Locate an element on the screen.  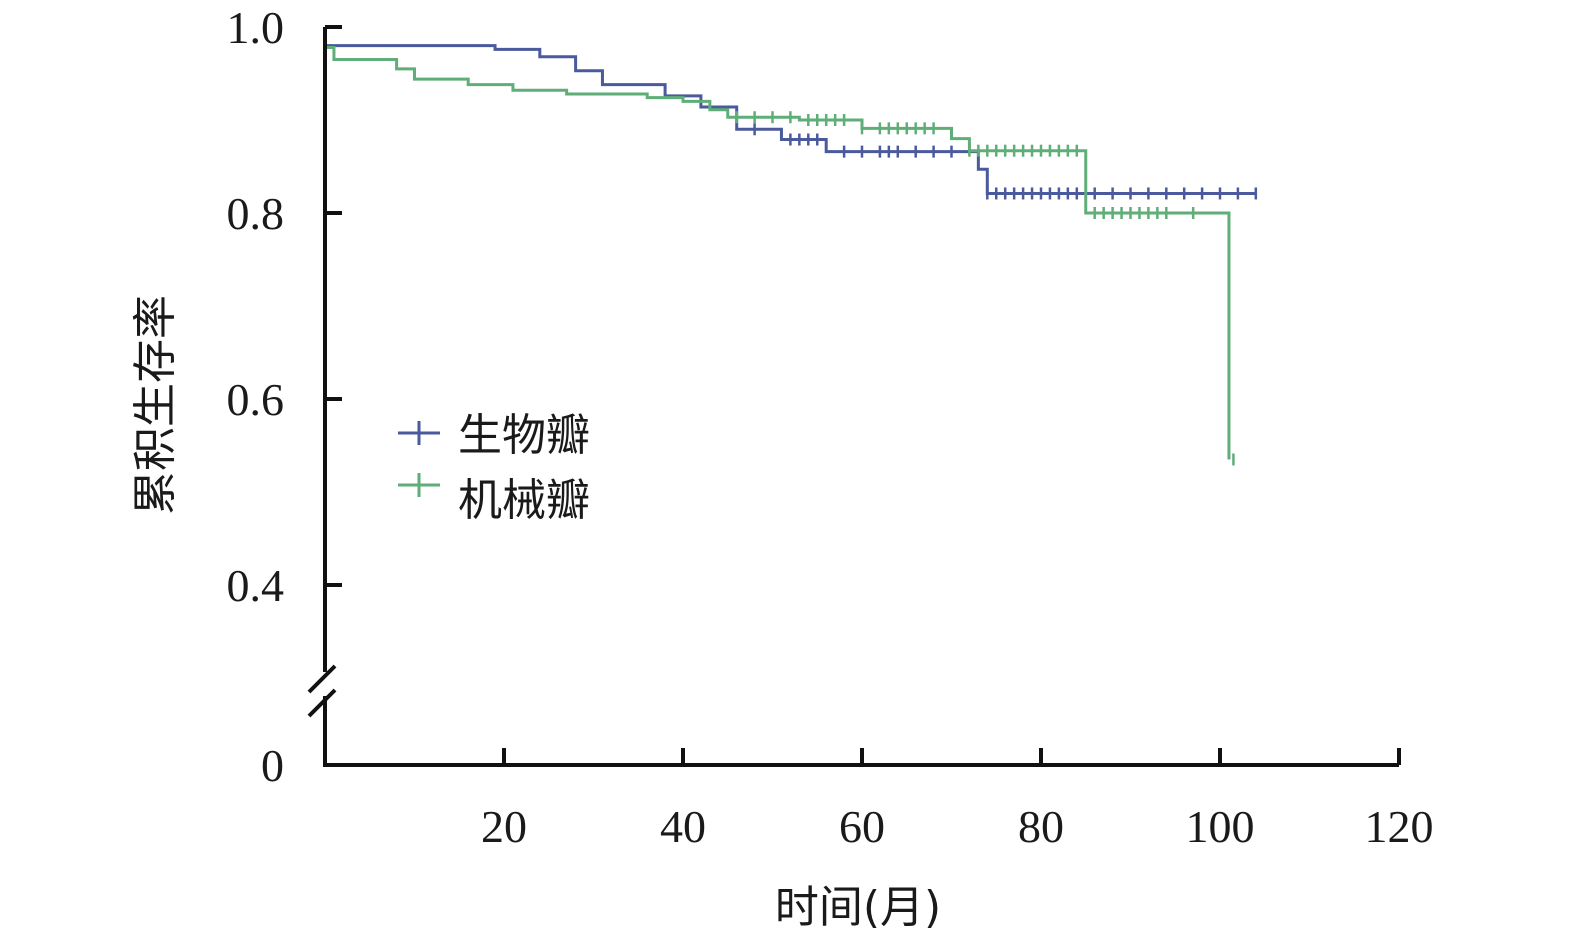
x-tick-label: 100 is located at coordinates (1220, 826).